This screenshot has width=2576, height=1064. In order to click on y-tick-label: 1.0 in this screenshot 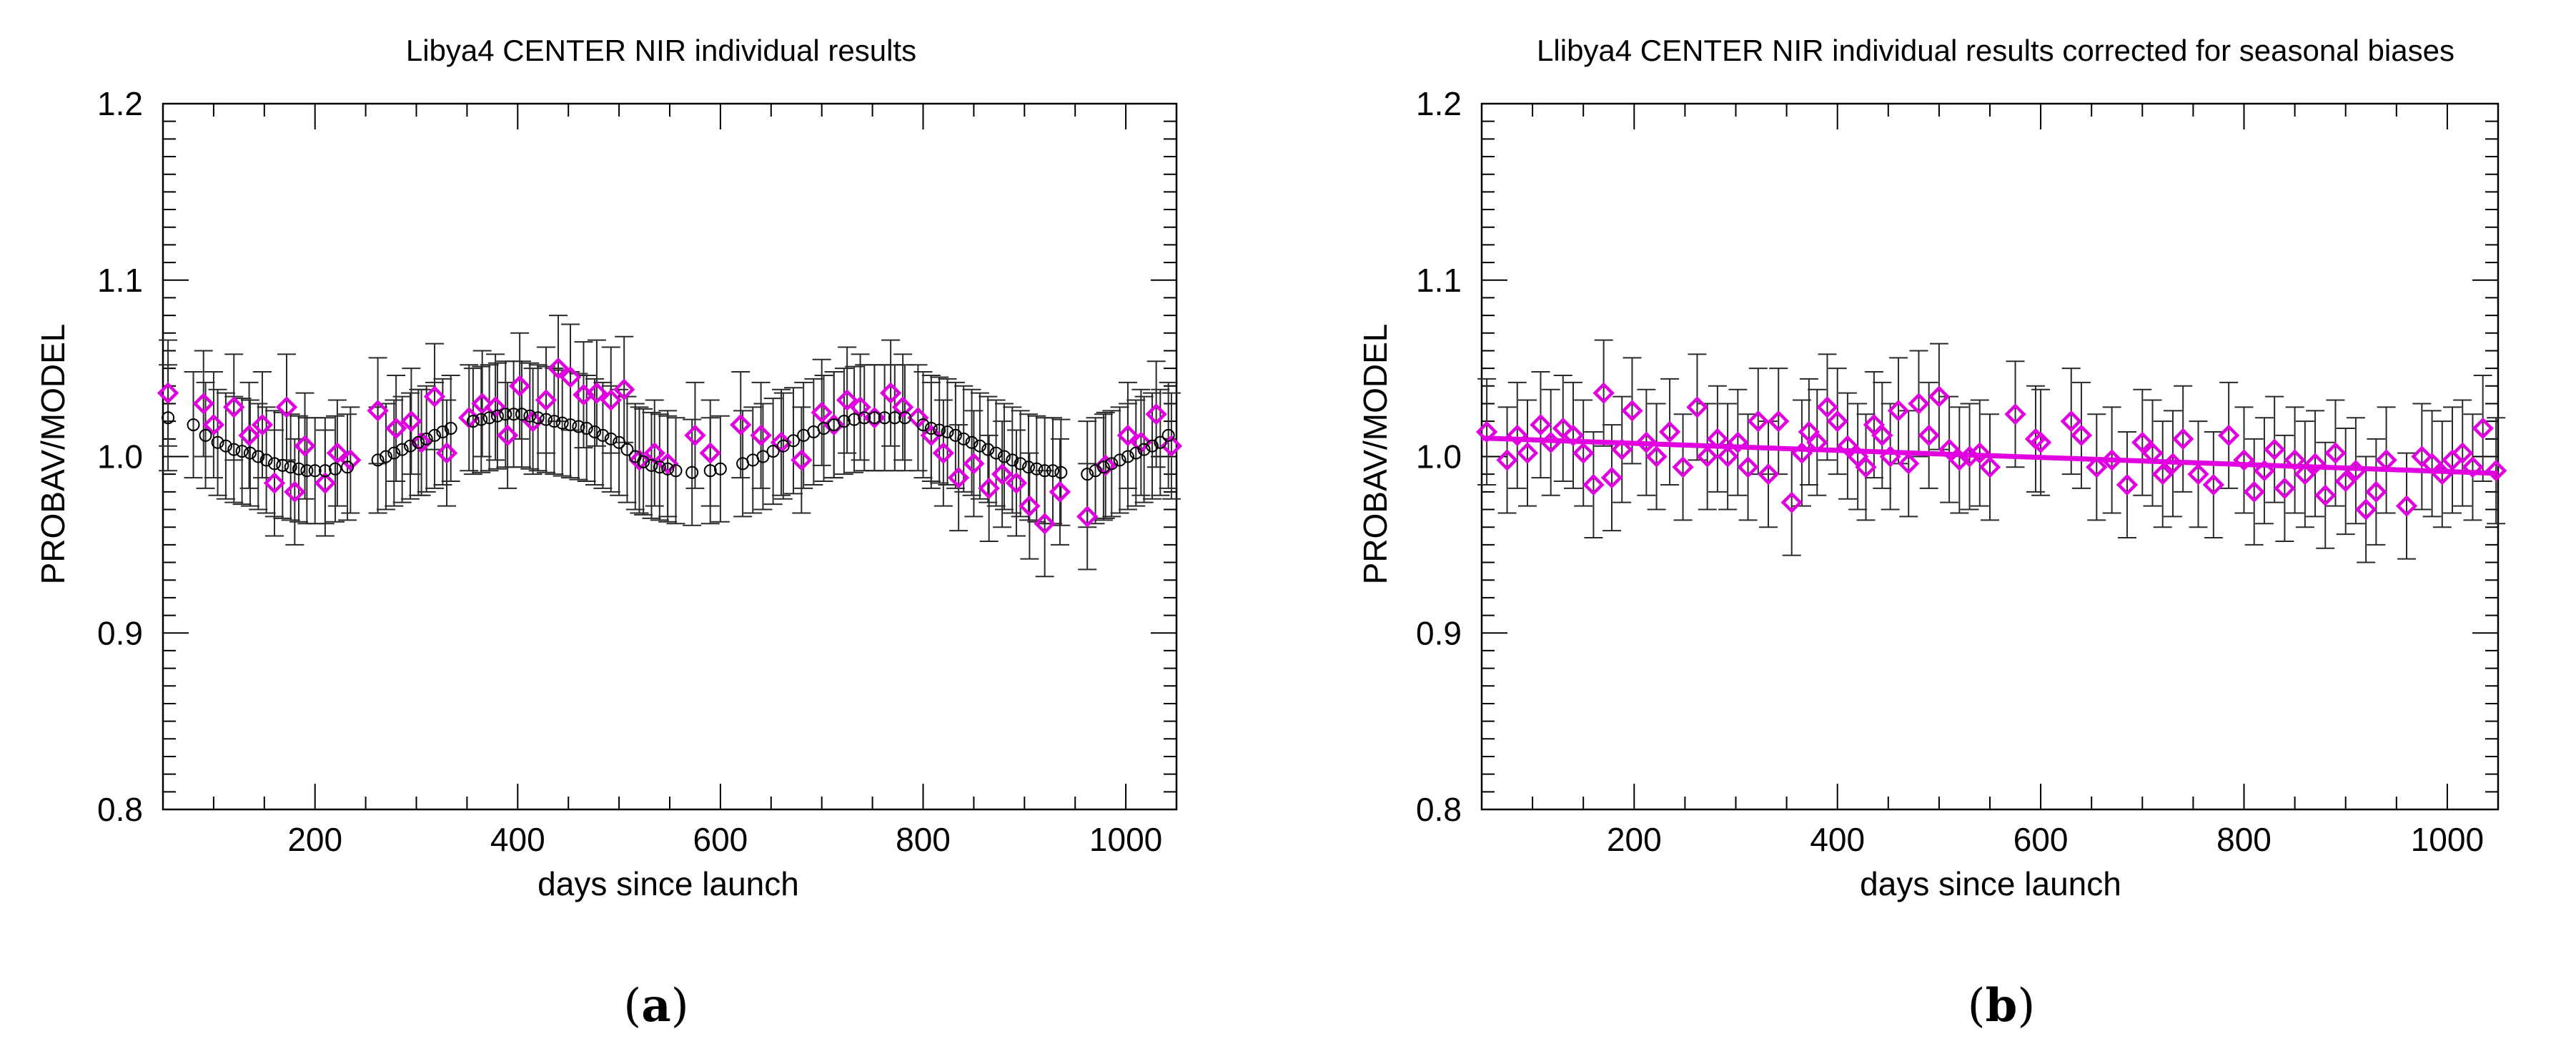, I will do `click(120, 457)`.